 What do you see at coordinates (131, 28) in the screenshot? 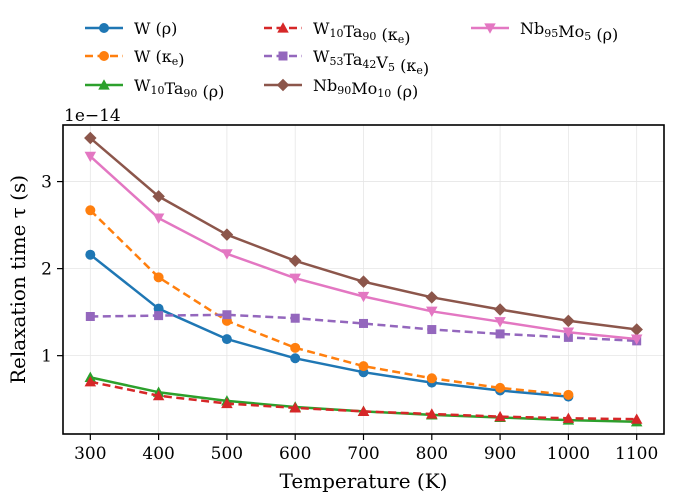
I see `legend-entry: W (ρ)` at bounding box center [131, 28].